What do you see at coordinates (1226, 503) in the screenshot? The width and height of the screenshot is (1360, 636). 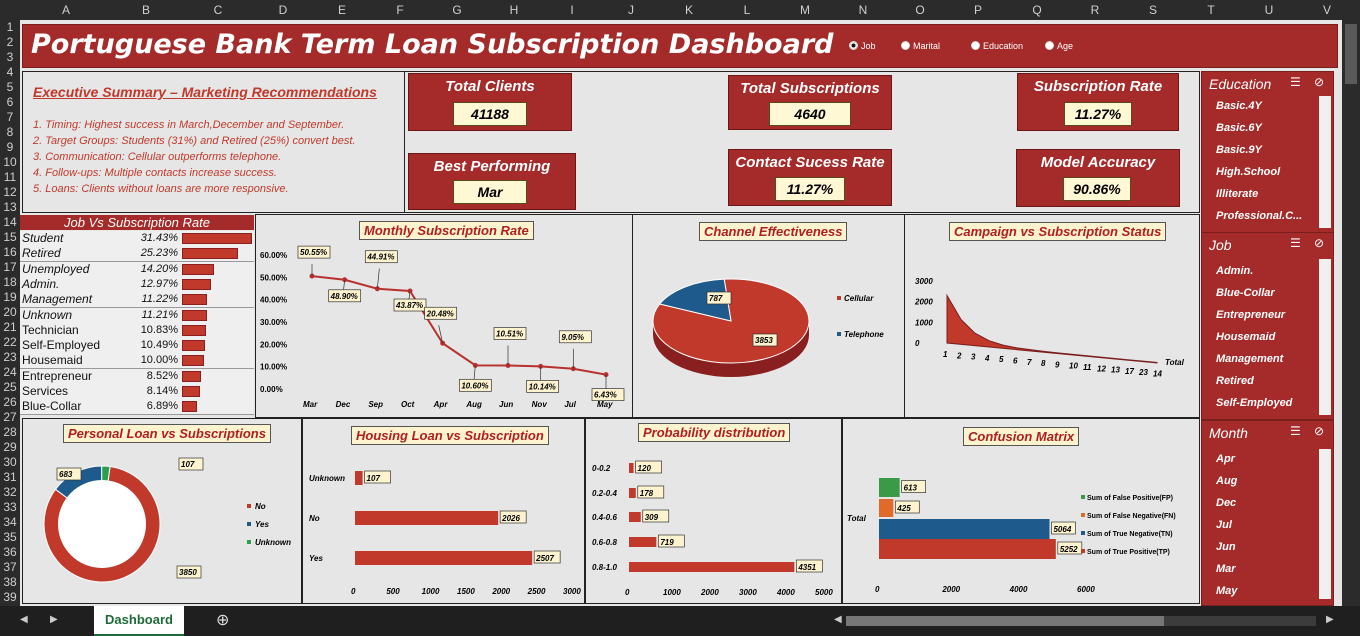 I see `slicer-item: Dec` at bounding box center [1226, 503].